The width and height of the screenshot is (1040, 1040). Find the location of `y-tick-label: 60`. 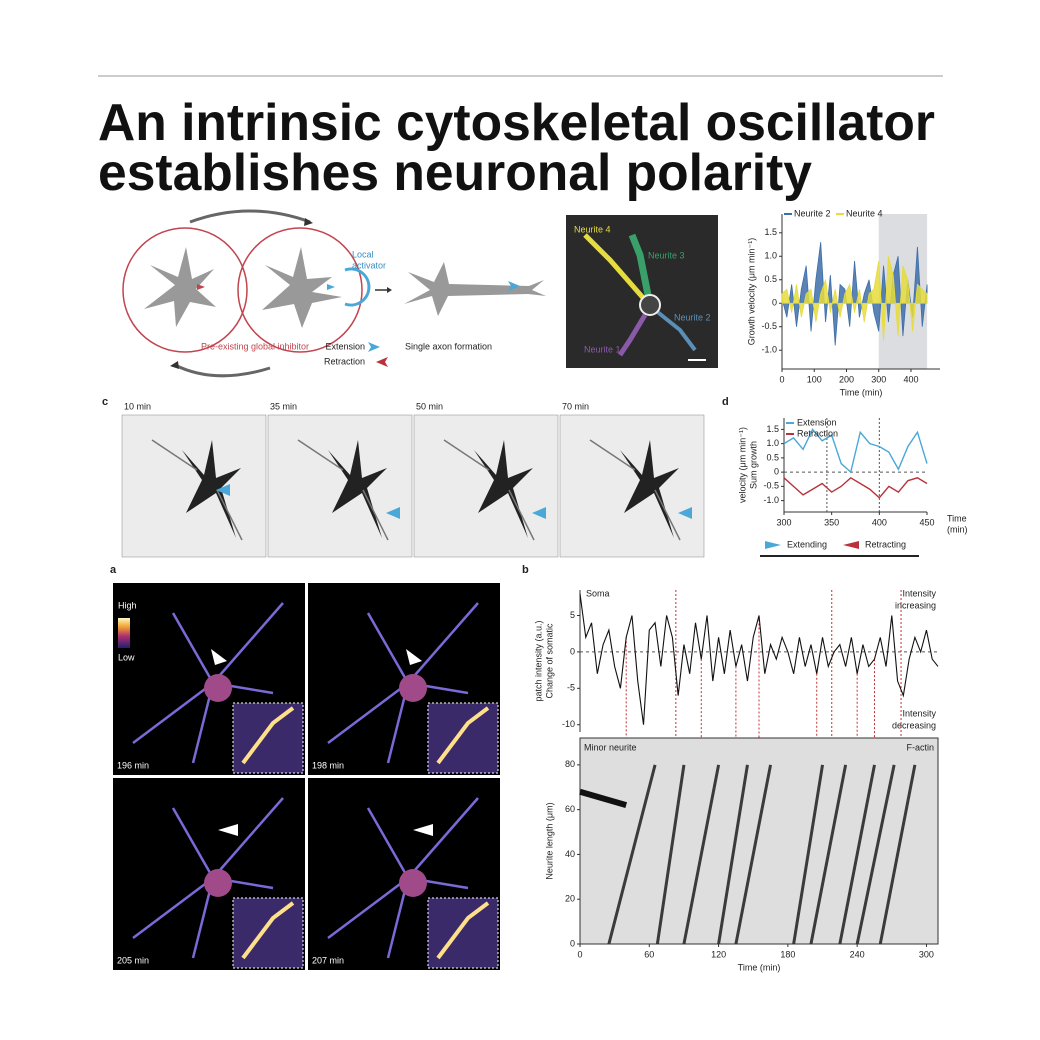

y-tick-label: 60 is located at coordinates (570, 809).